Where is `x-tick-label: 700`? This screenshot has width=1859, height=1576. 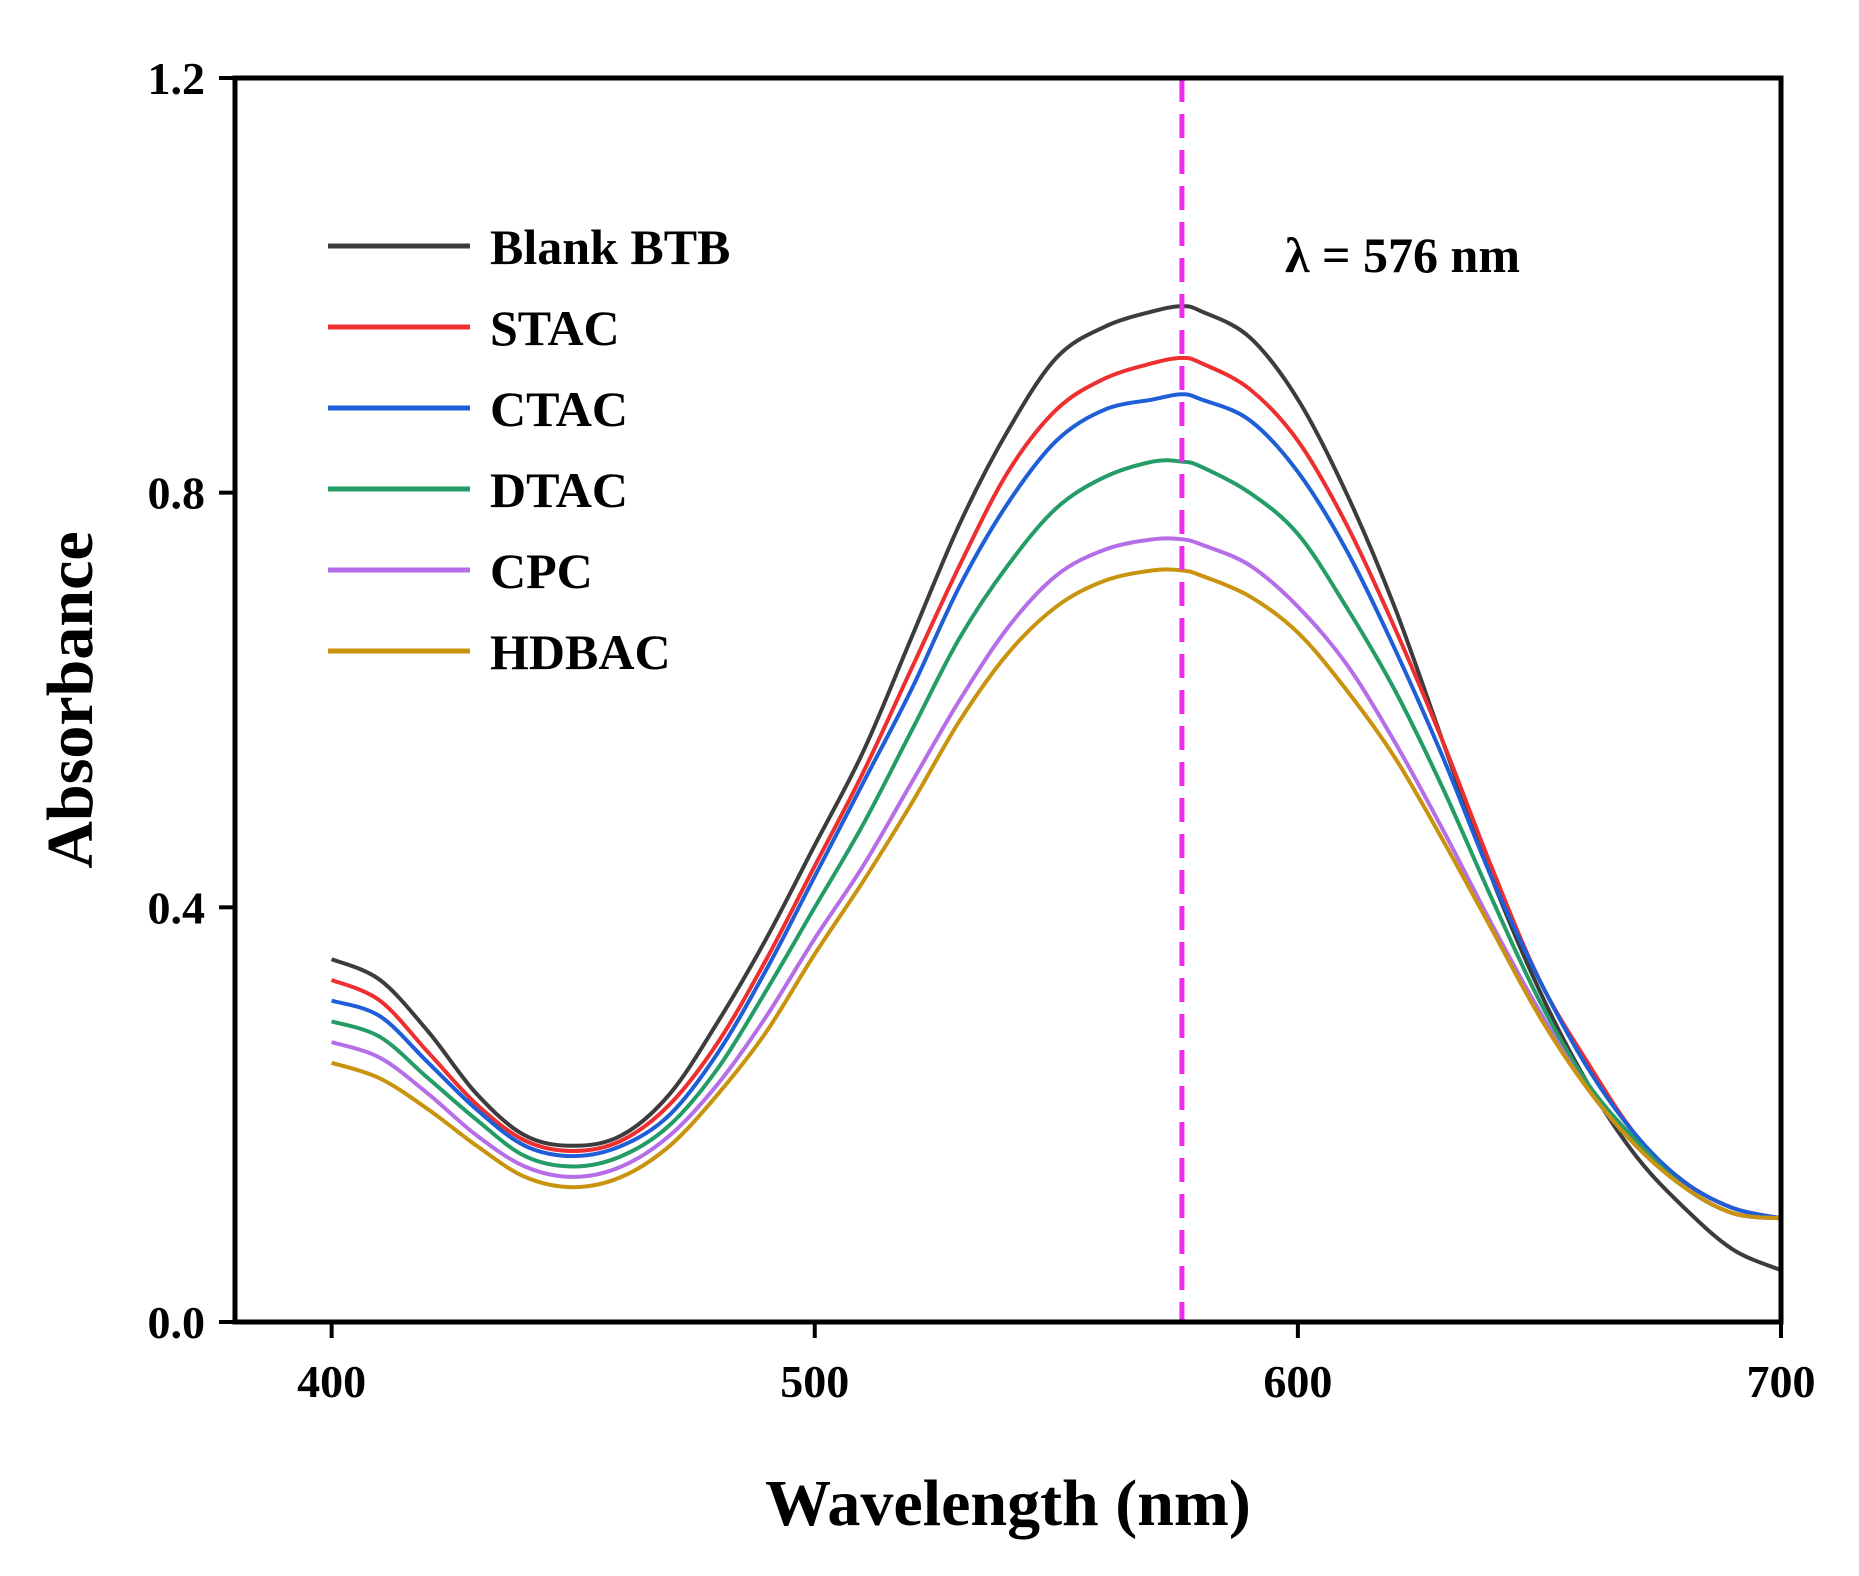
x-tick-label: 700 is located at coordinates (1781, 1381).